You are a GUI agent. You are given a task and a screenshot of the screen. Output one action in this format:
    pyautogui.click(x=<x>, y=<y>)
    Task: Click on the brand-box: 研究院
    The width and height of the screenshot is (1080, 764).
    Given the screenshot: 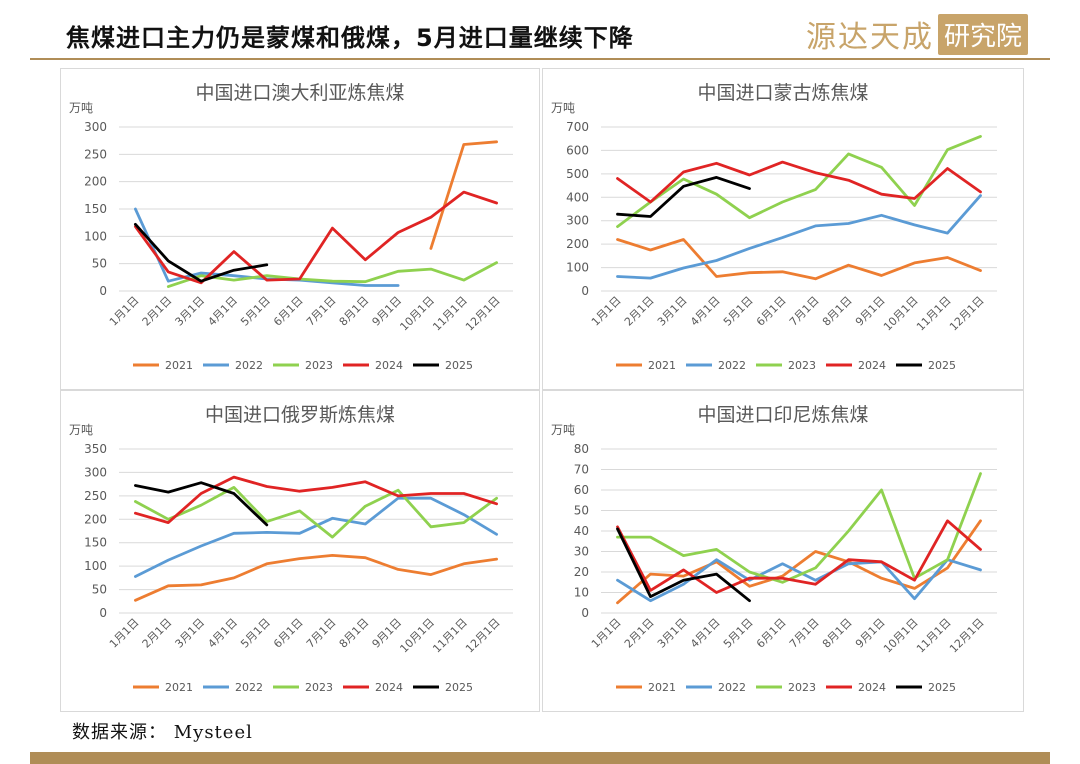 What is the action you would take?
    pyautogui.click(x=982, y=34)
    